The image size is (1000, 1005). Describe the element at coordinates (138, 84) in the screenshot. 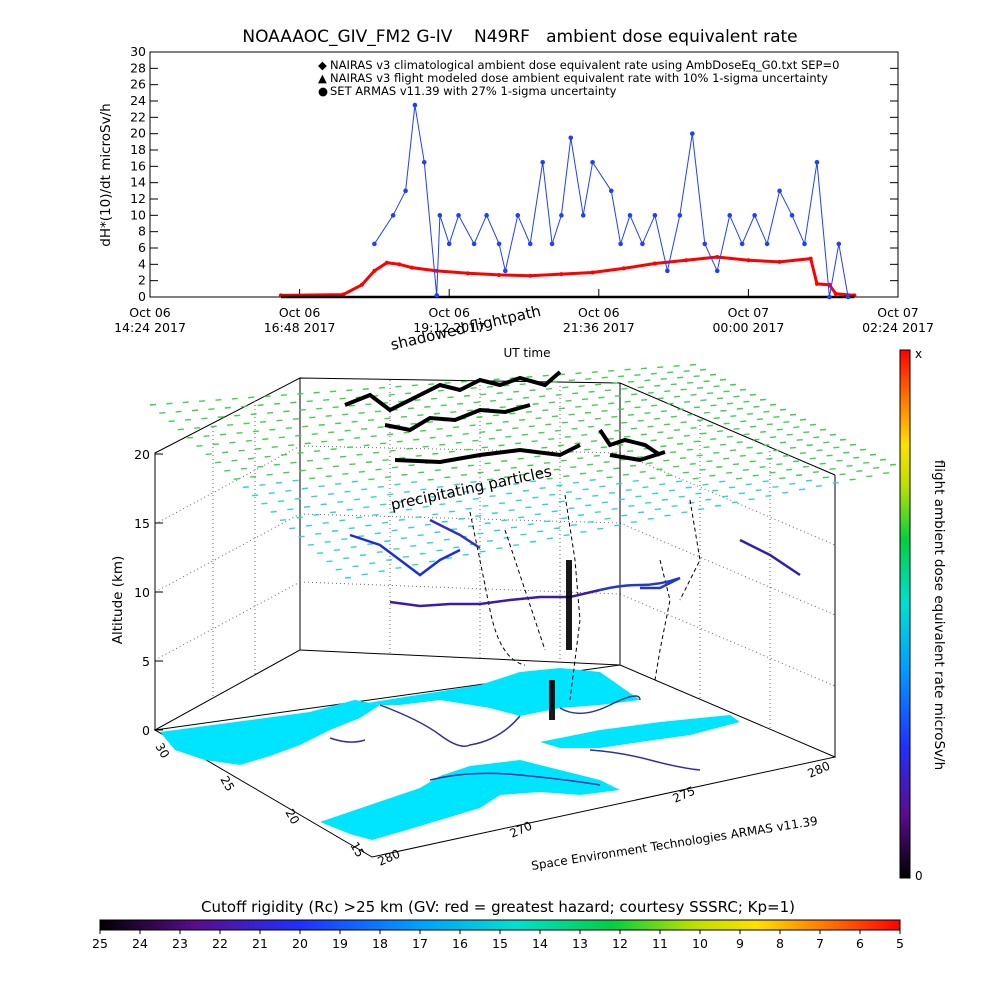

I see `y-tick-label: 26` at that location.